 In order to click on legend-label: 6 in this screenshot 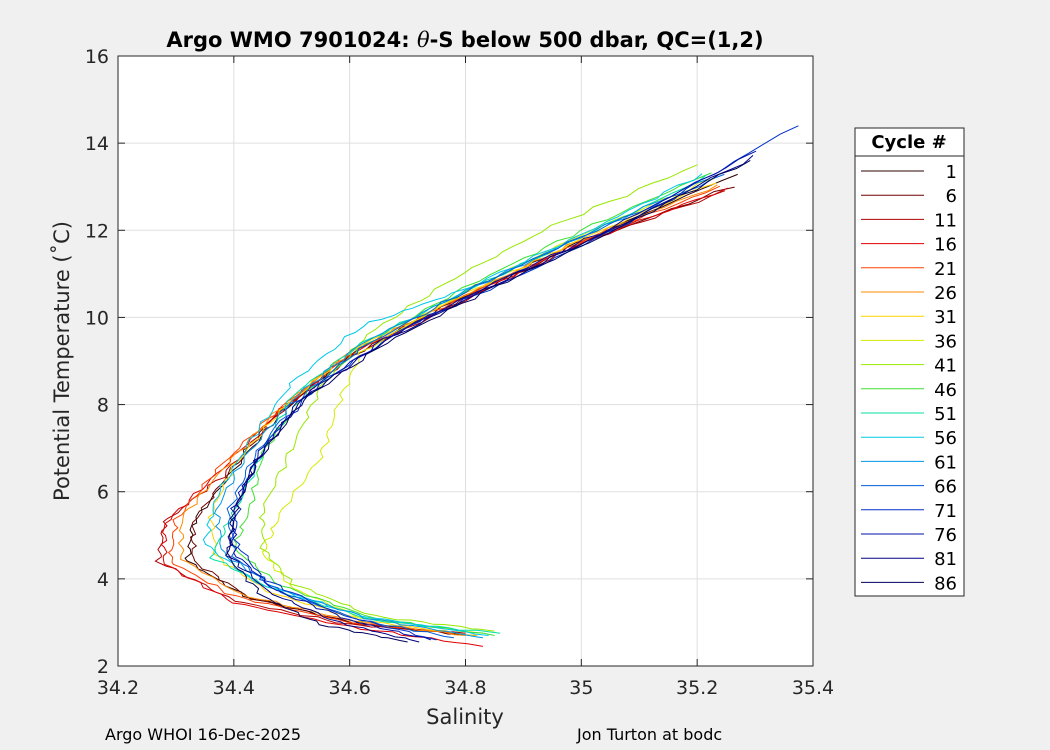, I will do `click(951, 196)`.